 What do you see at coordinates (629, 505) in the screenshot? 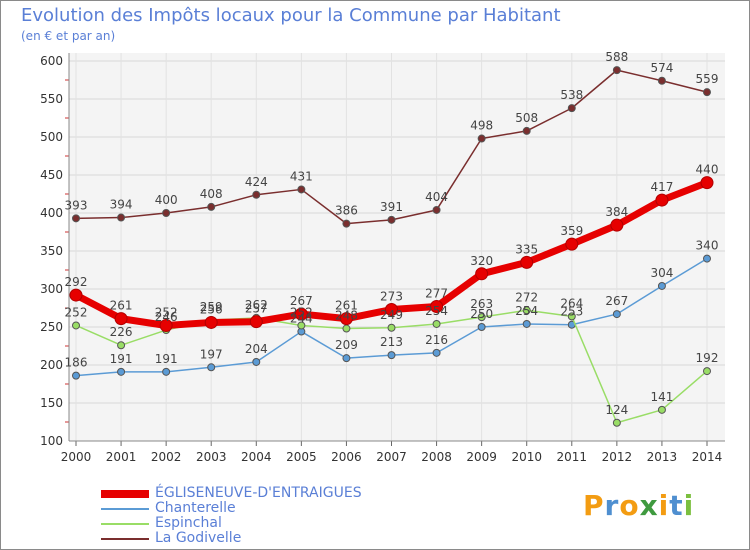
I see `logo-letter: o` at bounding box center [629, 505].